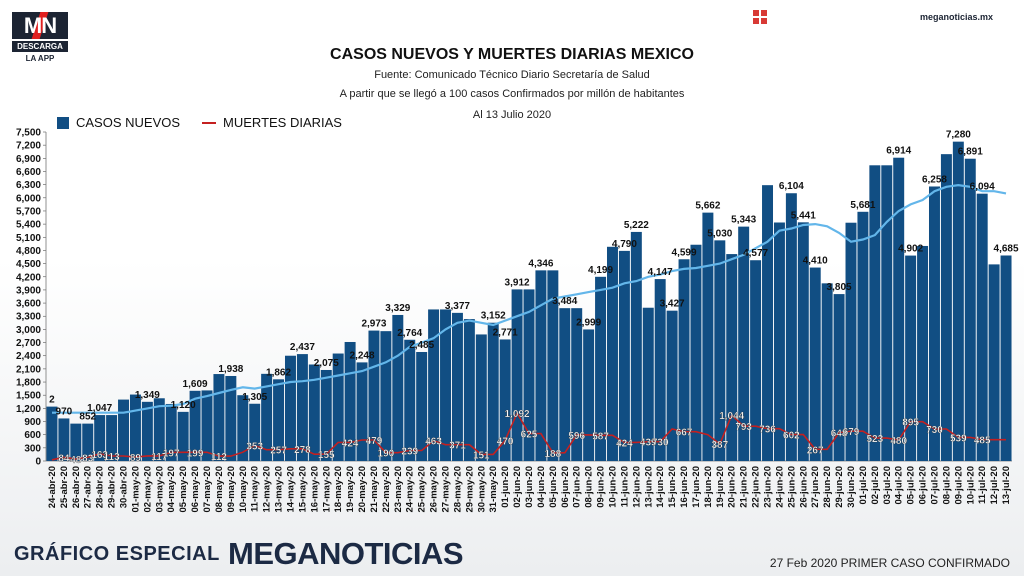 Image resolution: width=1024 pixels, height=576 pixels. Describe the element at coordinates (957, 17) in the screenshot. I see `site-url: meganoticias.mx` at that location.